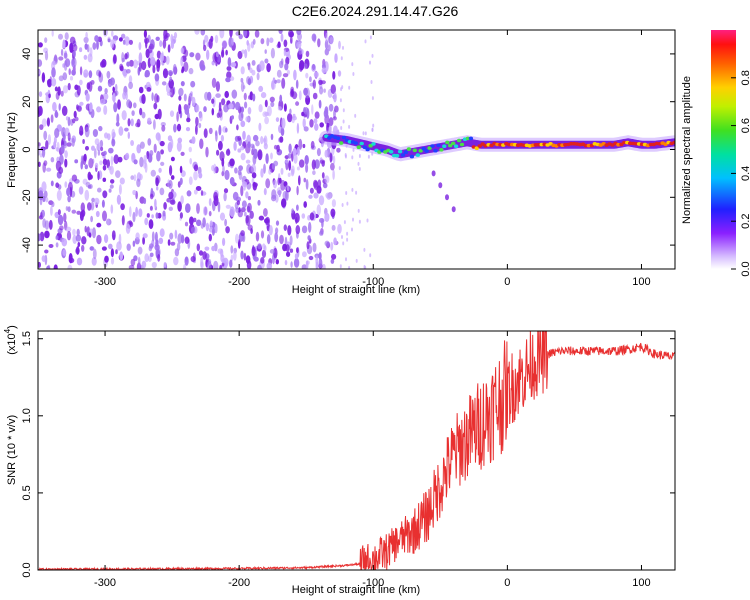  I want to click on snr-multiplier-base: (x10, so click(12, 343).